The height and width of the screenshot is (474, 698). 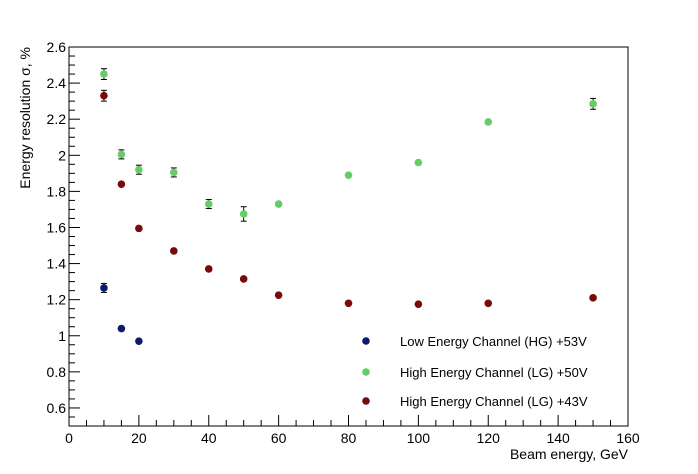 What do you see at coordinates (348, 420) in the screenshot?
I see `x-axis-ticks` at bounding box center [348, 420].